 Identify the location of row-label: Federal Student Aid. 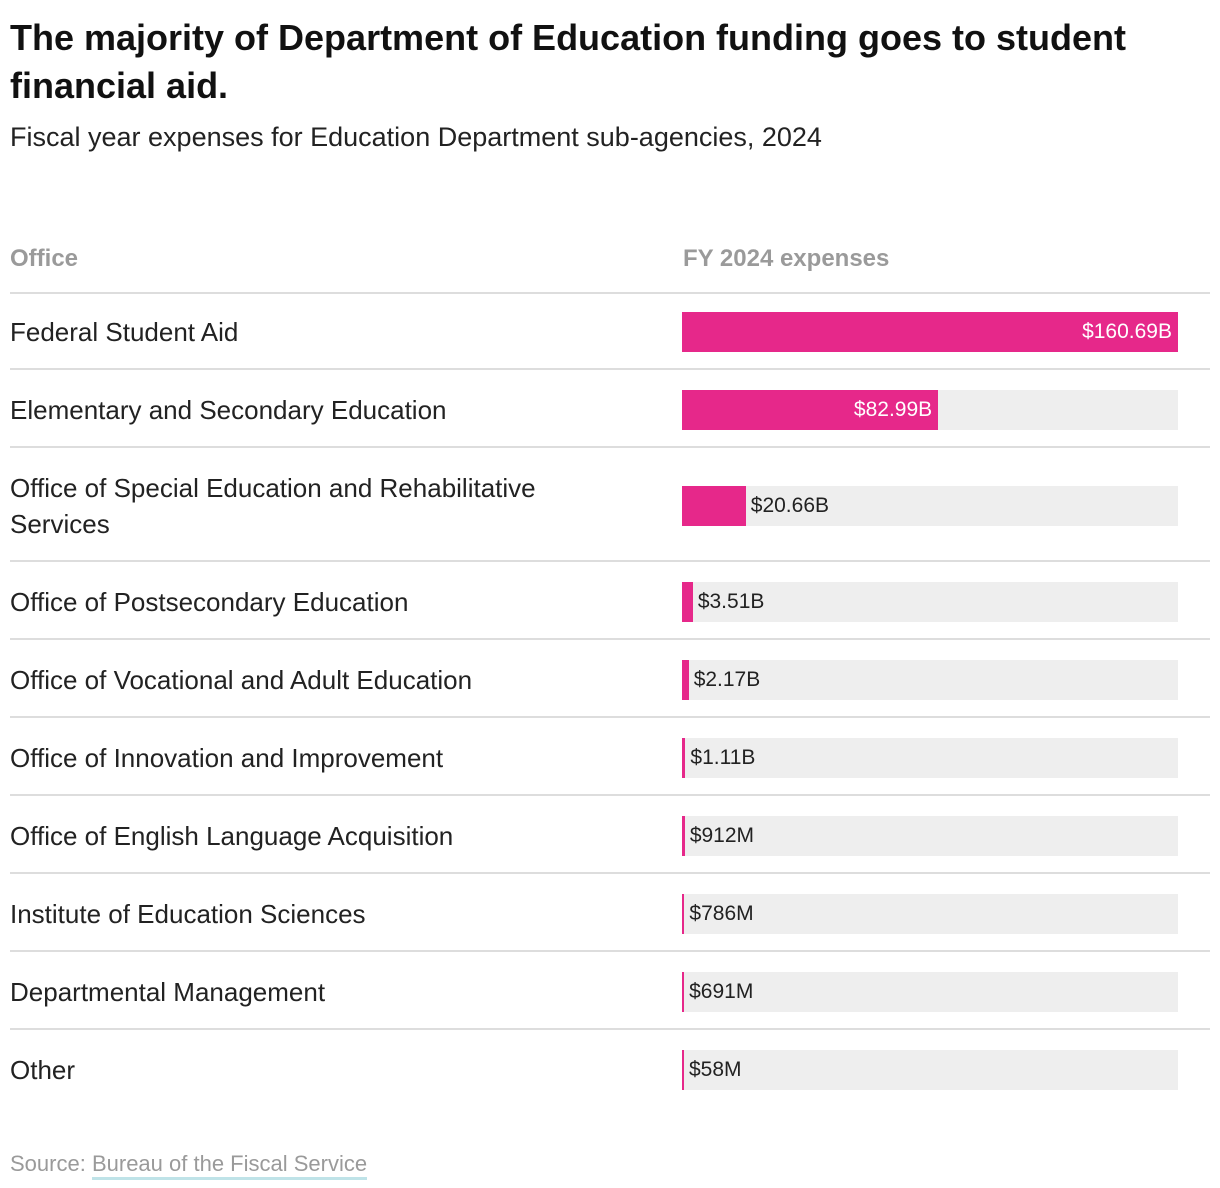
(124, 332).